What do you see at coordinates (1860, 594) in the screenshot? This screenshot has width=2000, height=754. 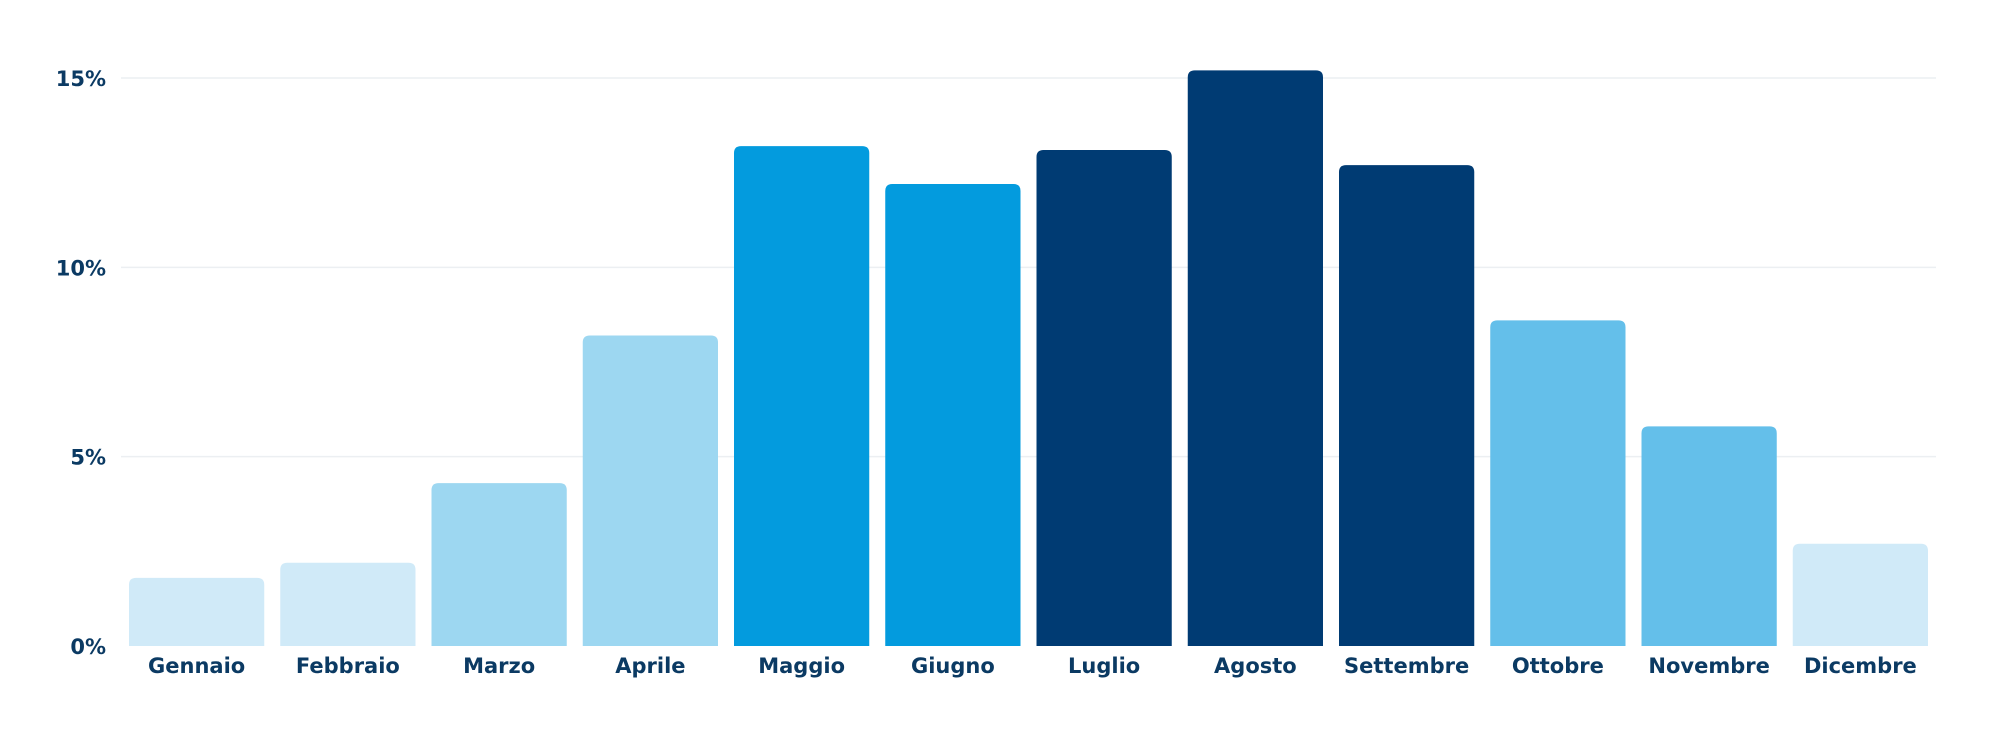 I see `bar-dicembre` at bounding box center [1860, 594].